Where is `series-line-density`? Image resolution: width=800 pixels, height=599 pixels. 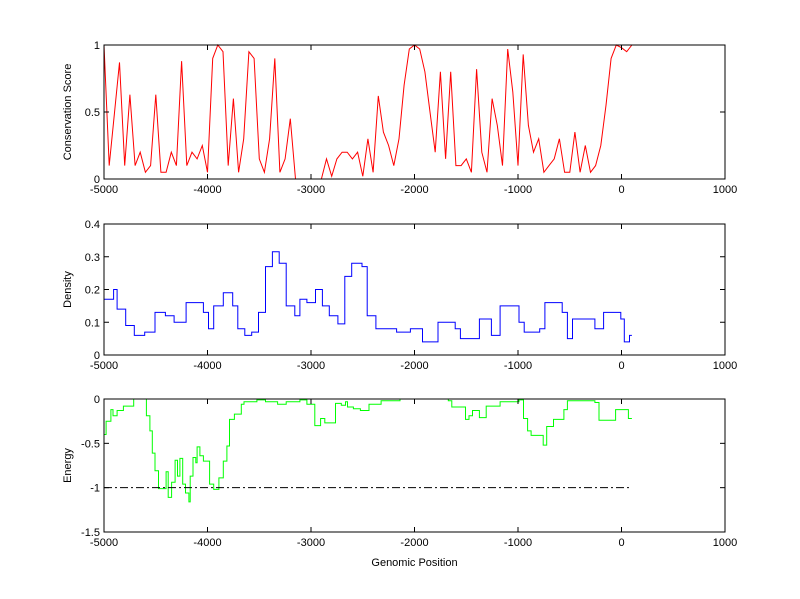
series-line-density is located at coordinates (368, 297).